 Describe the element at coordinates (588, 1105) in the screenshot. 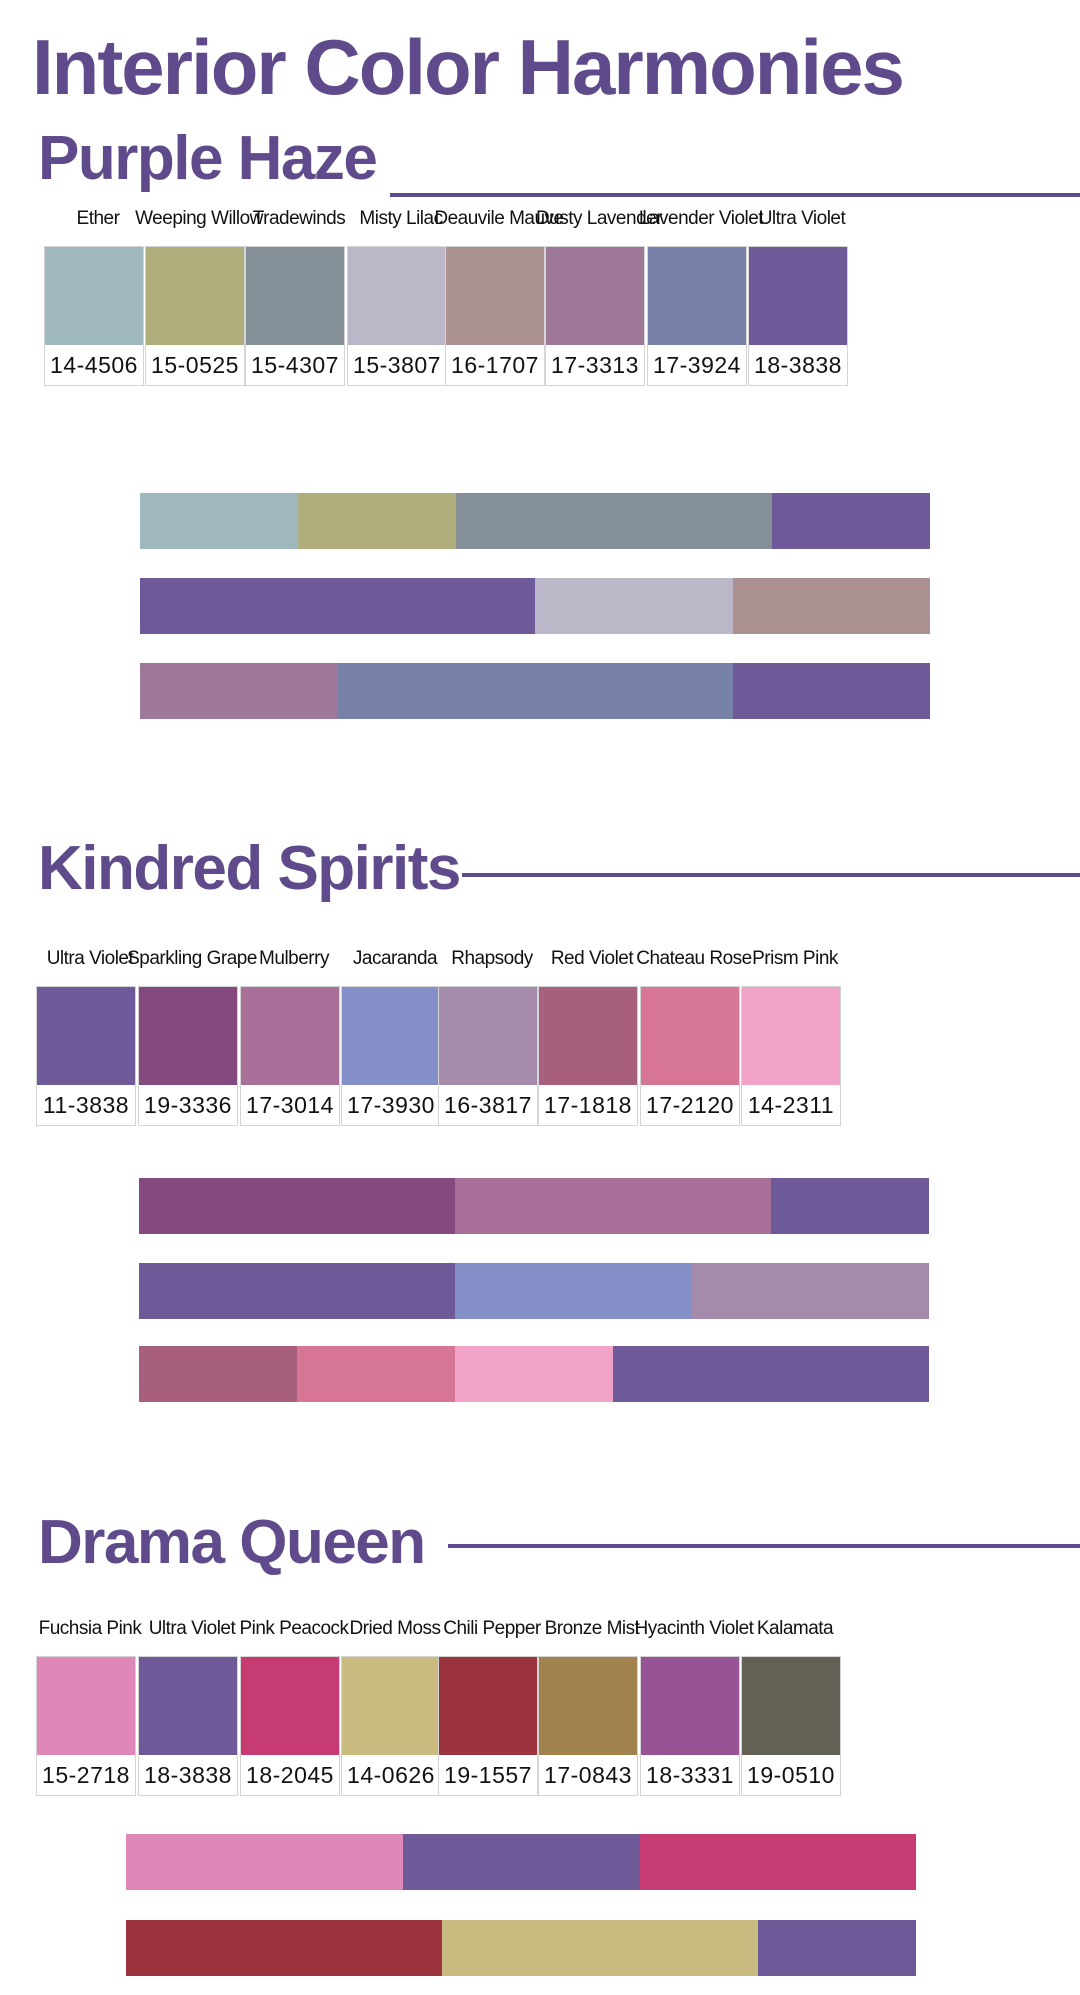

I see `swatch-code: 17-1818` at that location.